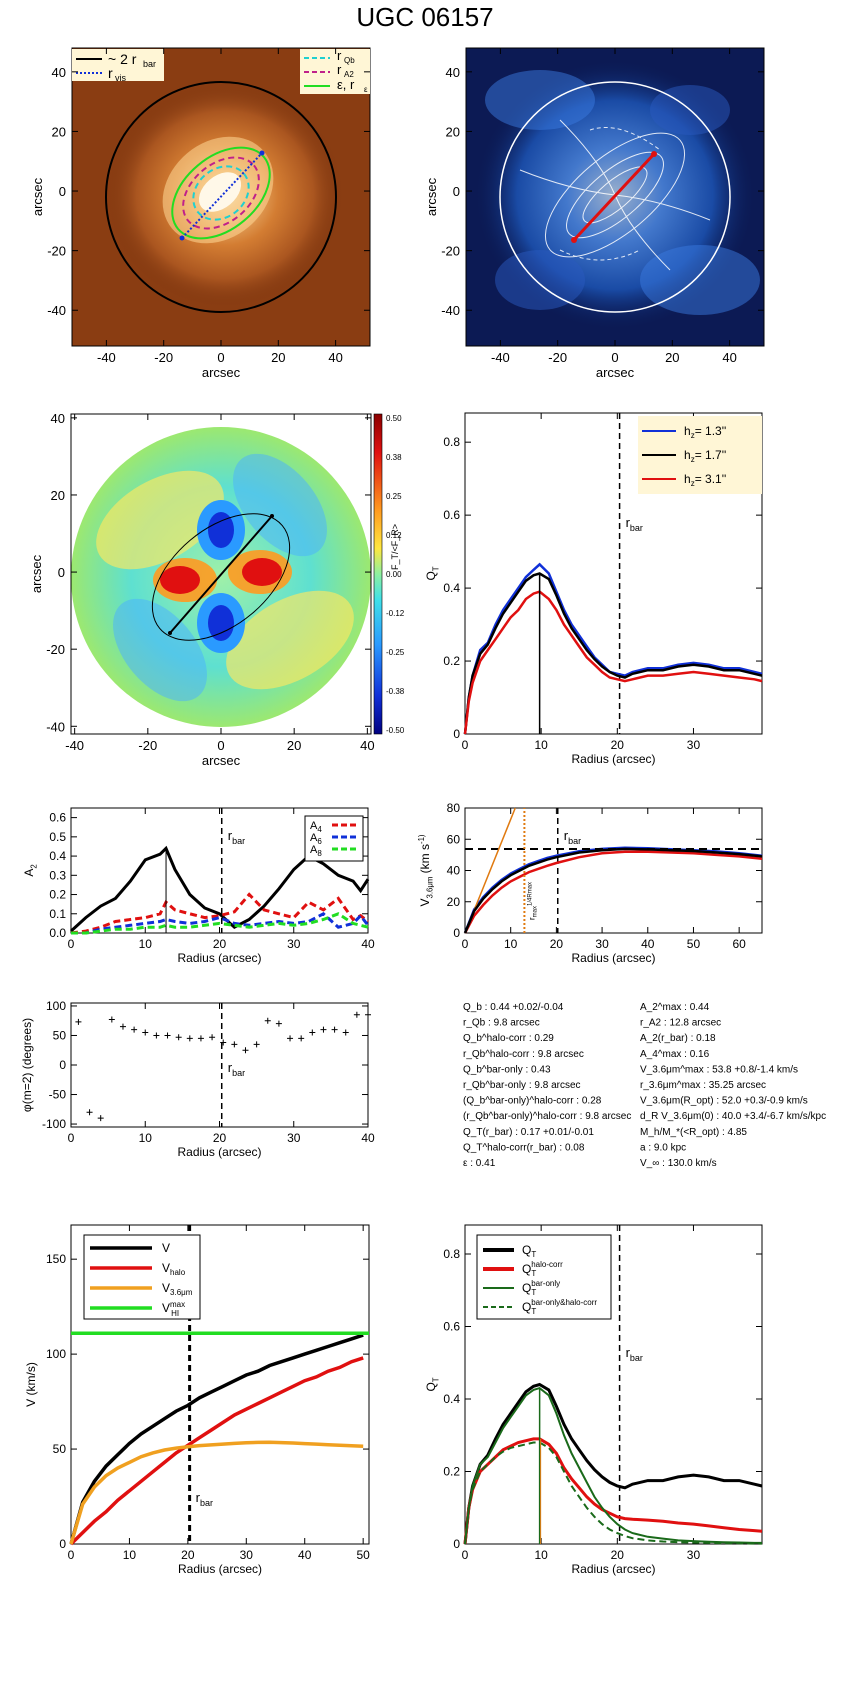 This screenshot has width=850, height=1700. What do you see at coordinates (56, 251) in the screenshot?
I see `y-tick-label: -20` at bounding box center [56, 251].